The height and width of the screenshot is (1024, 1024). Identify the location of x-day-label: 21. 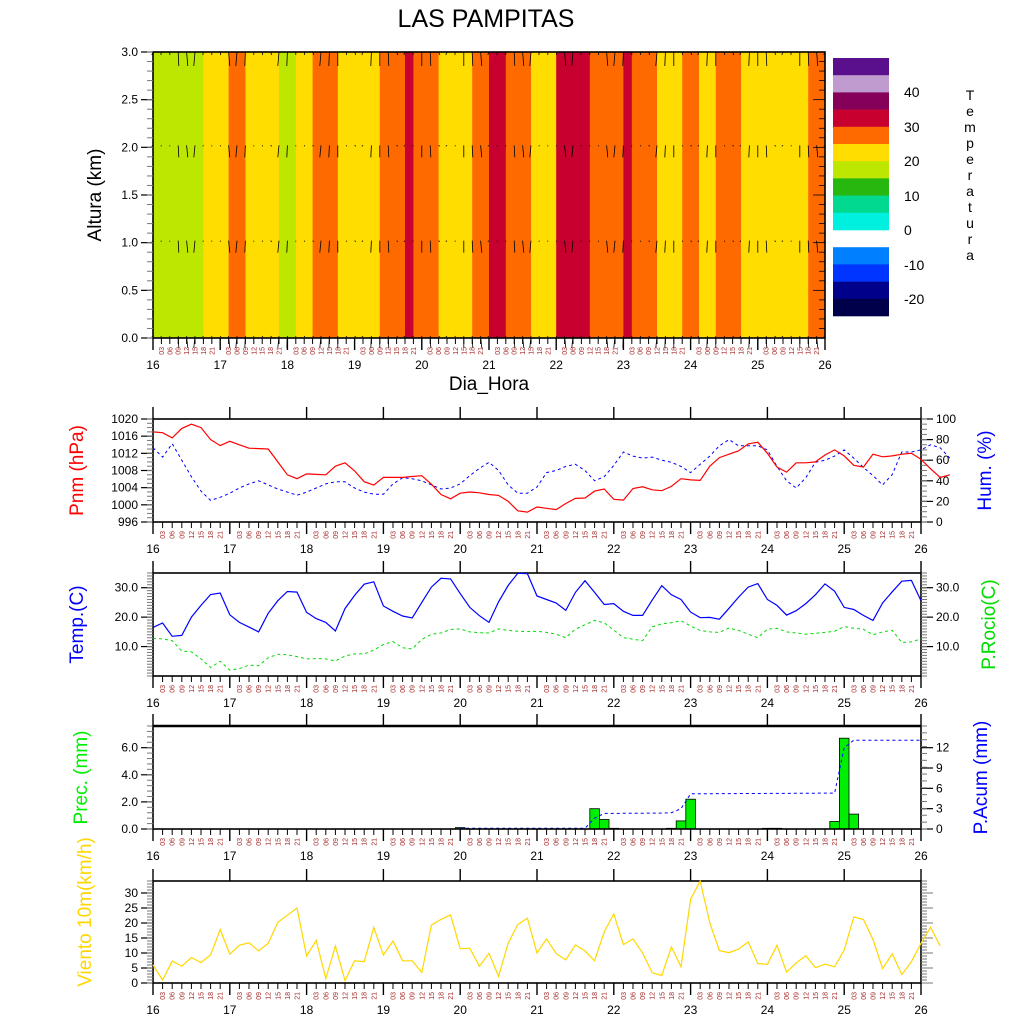
(537, 703).